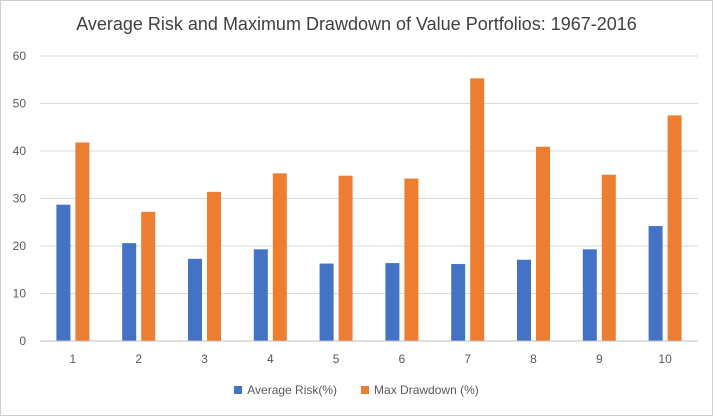  Describe the element at coordinates (599, 359) in the screenshot. I see `x-tick-label: 9` at that location.